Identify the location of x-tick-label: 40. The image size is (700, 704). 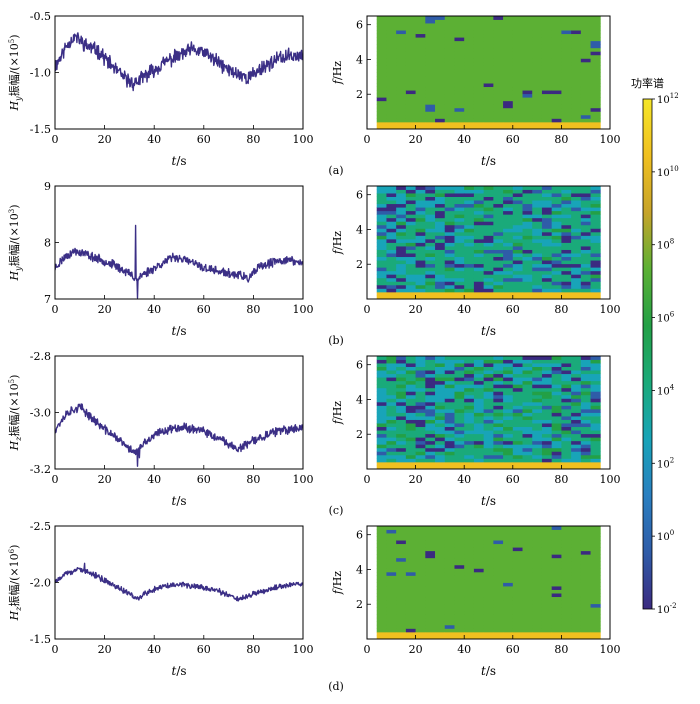
(464, 649).